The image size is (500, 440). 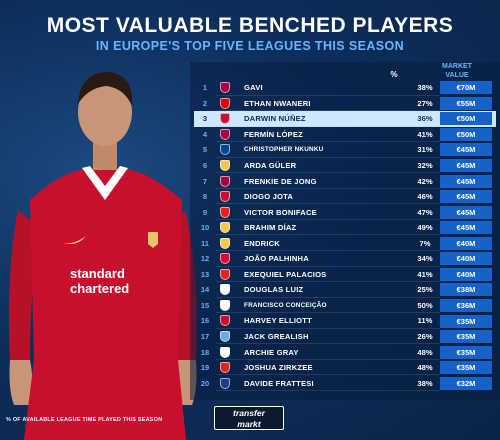 What do you see at coordinates (225, 197) in the screenshot?
I see `liverpool-crest-icon` at bounding box center [225, 197].